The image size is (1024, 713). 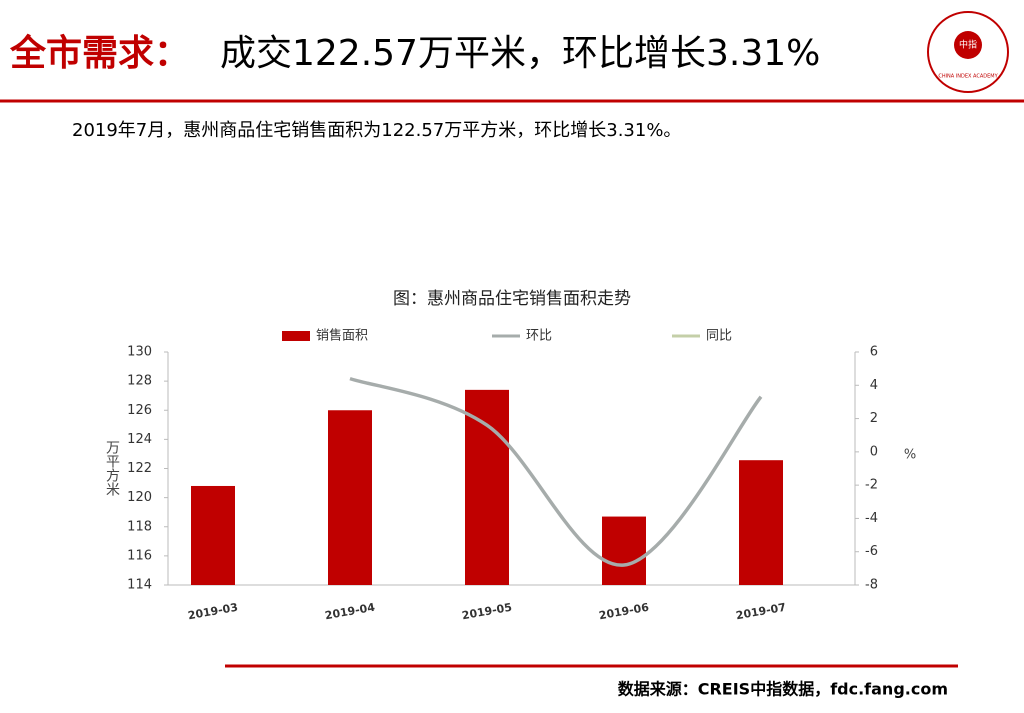 What do you see at coordinates (783, 689) in the screenshot?
I see `source: 数据来源：CREIS中指数据，fdc.fang.com` at bounding box center [783, 689].